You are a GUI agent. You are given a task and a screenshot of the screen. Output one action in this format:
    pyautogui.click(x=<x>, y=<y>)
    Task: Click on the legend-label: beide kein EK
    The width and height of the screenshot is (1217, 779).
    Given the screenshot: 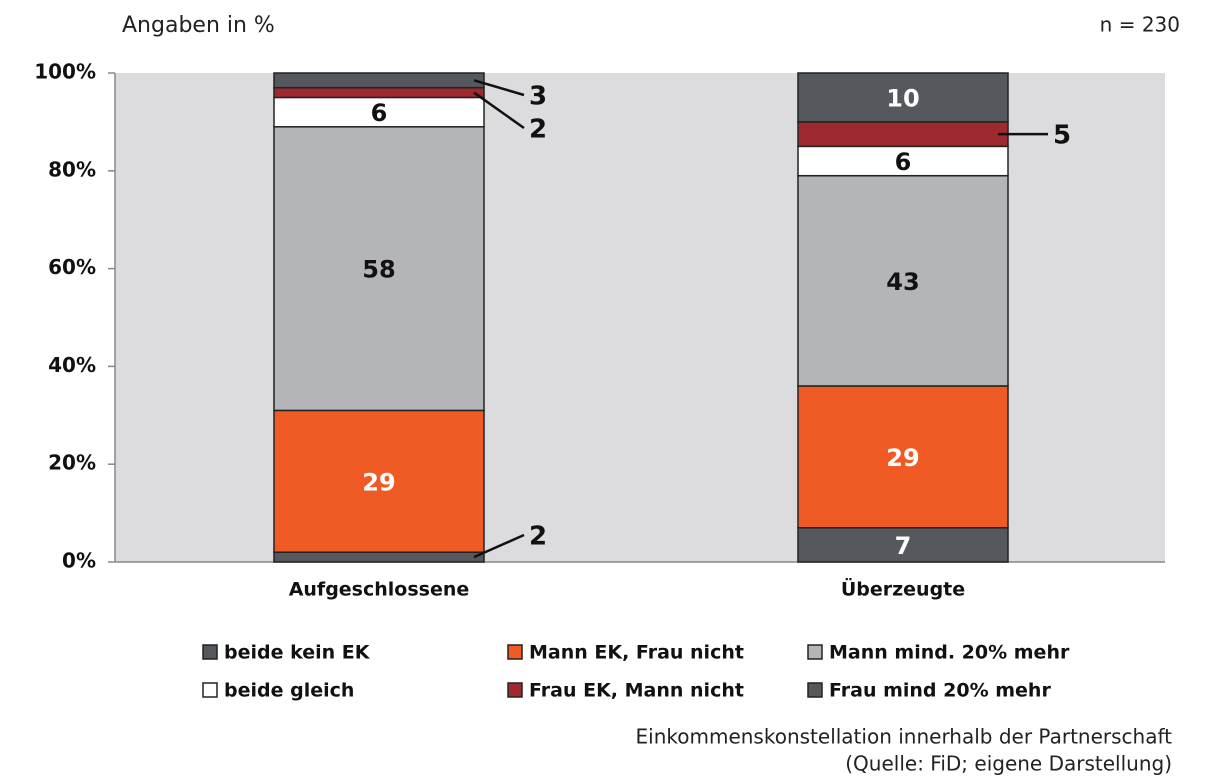 What is the action you would take?
    pyautogui.click(x=297, y=653)
    